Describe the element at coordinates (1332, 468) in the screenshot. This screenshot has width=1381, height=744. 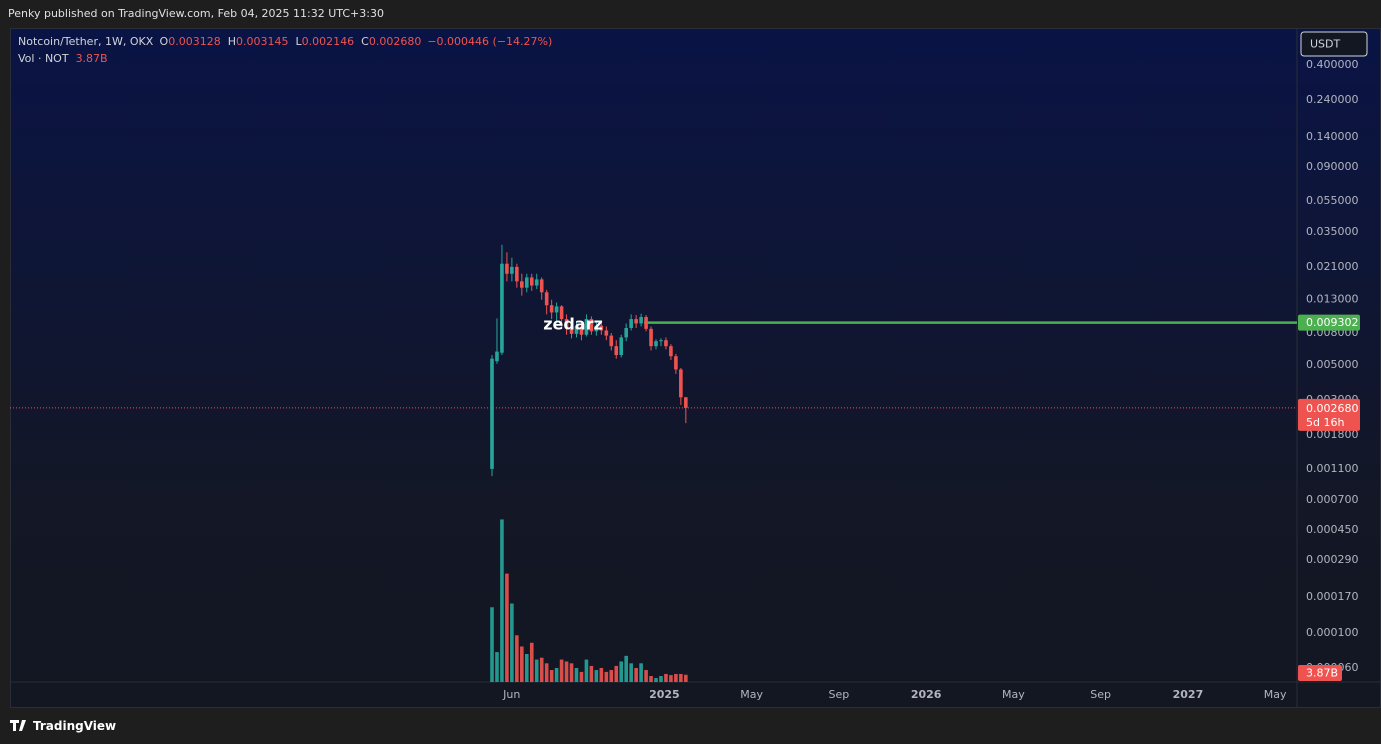
I see `y-tick-label: 0.001100` at that location.